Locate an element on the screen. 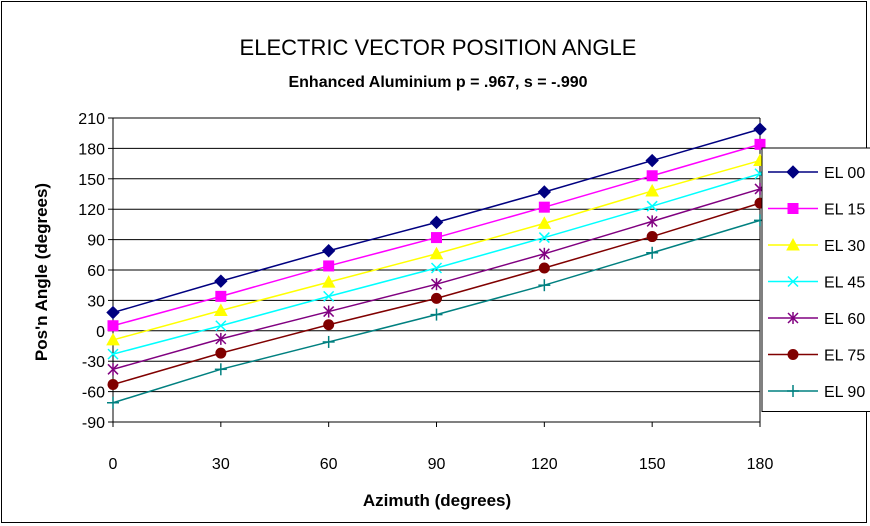 The width and height of the screenshot is (870, 526). y-tick-label: -90 is located at coordinates (93, 423).